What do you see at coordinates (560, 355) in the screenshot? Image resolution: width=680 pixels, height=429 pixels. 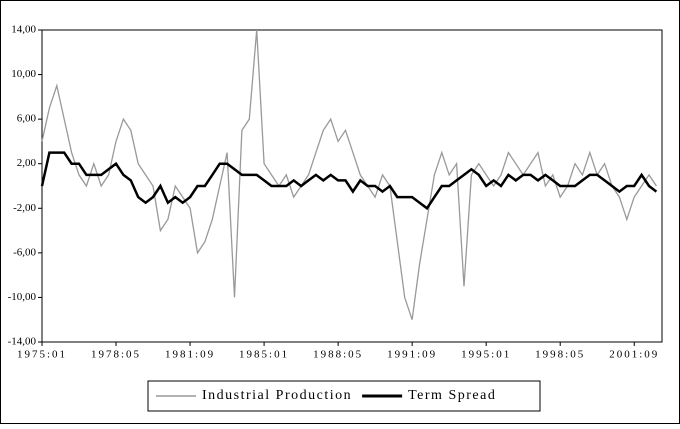 I see `x-tick-label: 1998:05` at bounding box center [560, 355].